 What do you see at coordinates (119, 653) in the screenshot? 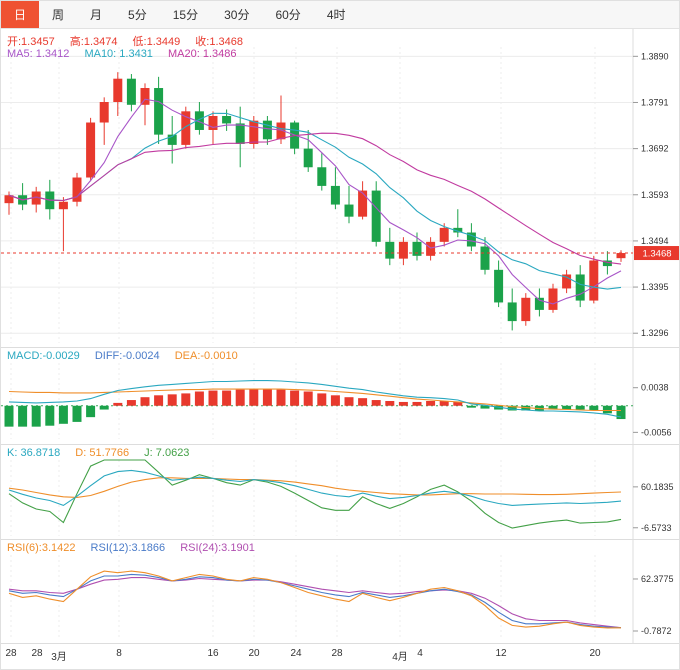
I see `x-axis-label: 8` at bounding box center [119, 653].